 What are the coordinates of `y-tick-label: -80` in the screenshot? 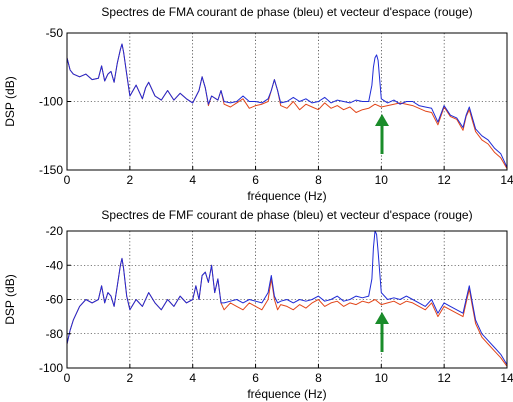 It's located at (55, 334).